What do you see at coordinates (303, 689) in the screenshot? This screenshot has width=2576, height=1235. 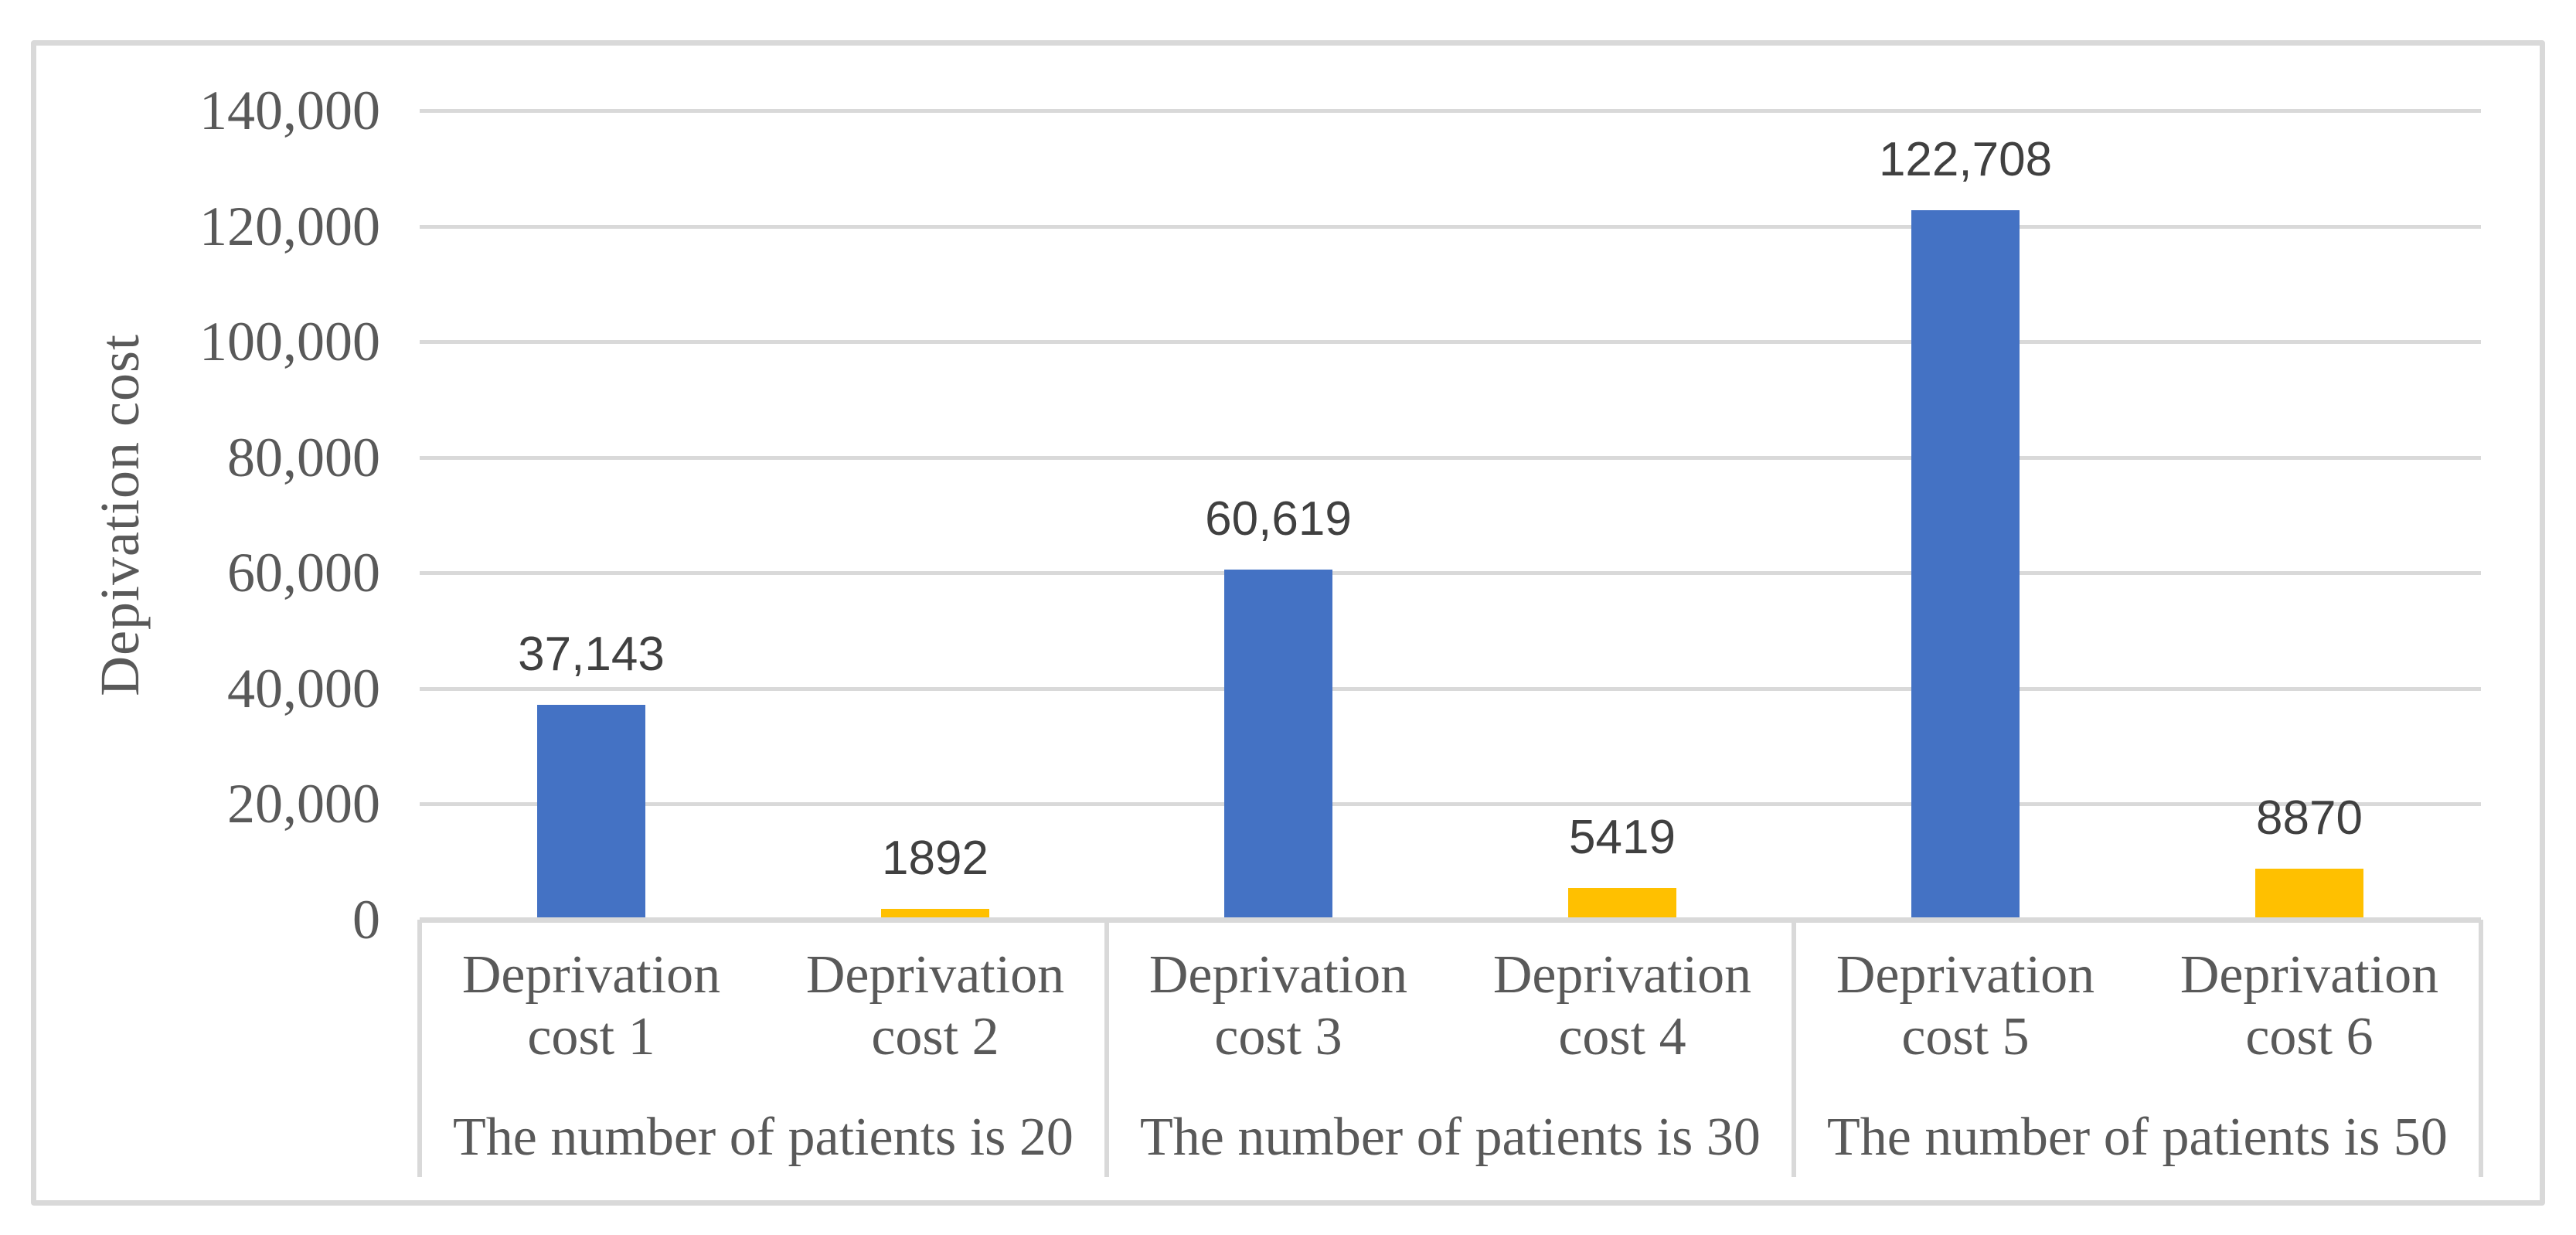 I see `y-tick-label: 40,000` at bounding box center [303, 689].